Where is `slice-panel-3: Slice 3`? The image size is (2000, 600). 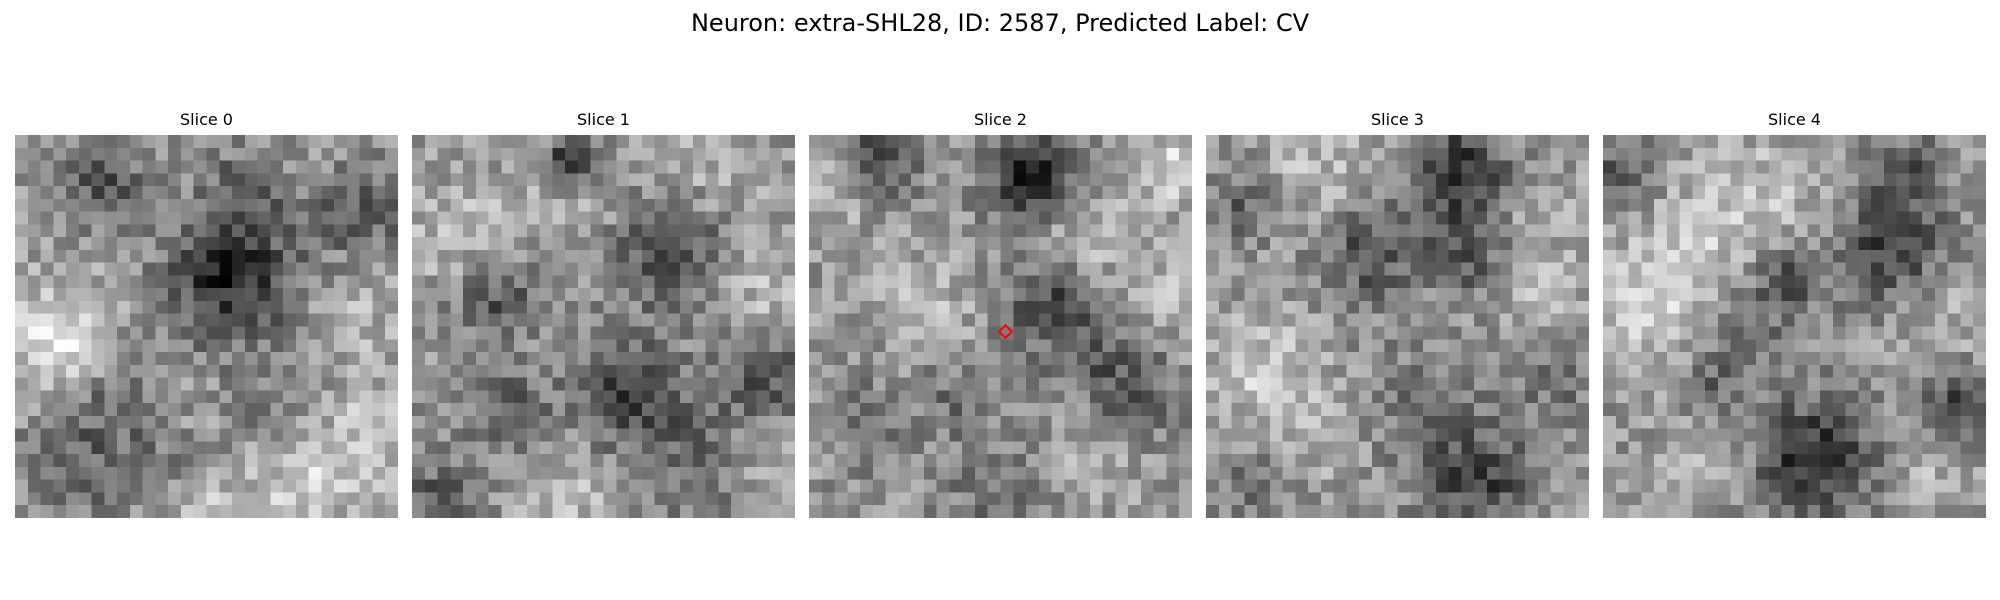 slice-panel-3: Slice 3 is located at coordinates (1397, 313).